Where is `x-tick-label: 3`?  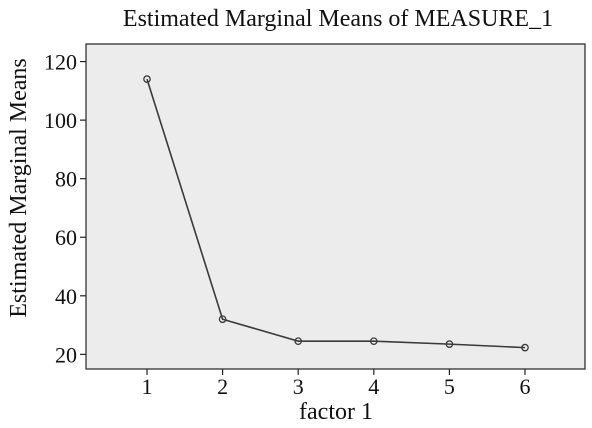 x-tick-label: 3 is located at coordinates (298, 386).